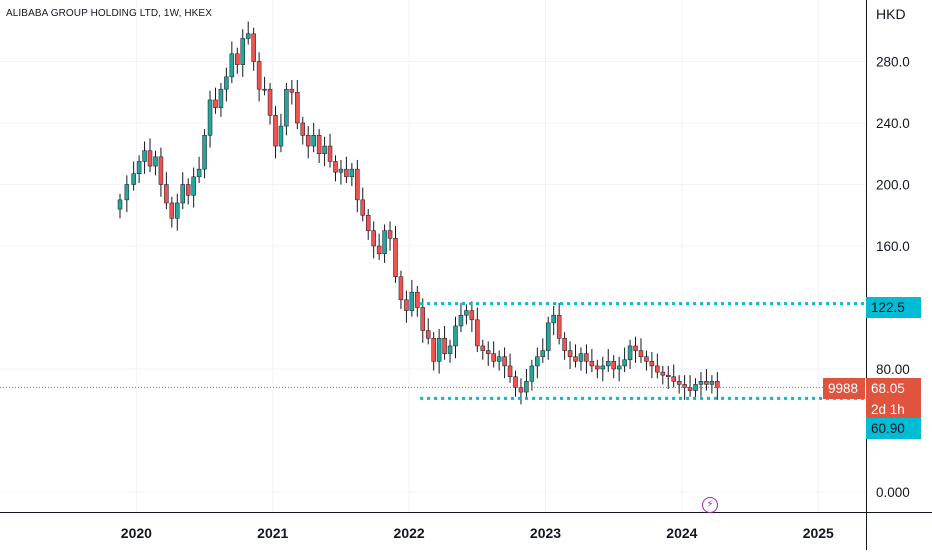  I want to click on symbol-badge: 9988, so click(844, 388).